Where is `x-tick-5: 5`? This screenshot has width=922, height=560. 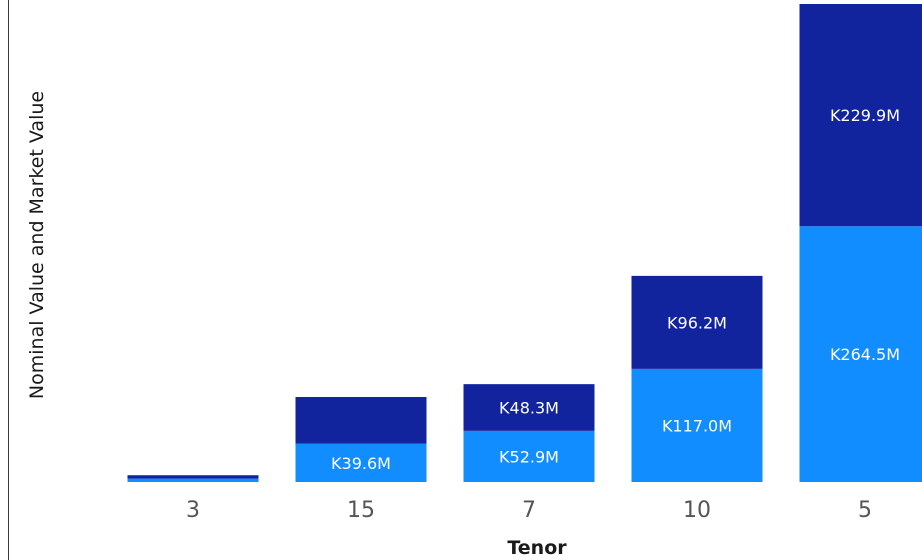
x-tick-5: 5 is located at coordinates (865, 510).